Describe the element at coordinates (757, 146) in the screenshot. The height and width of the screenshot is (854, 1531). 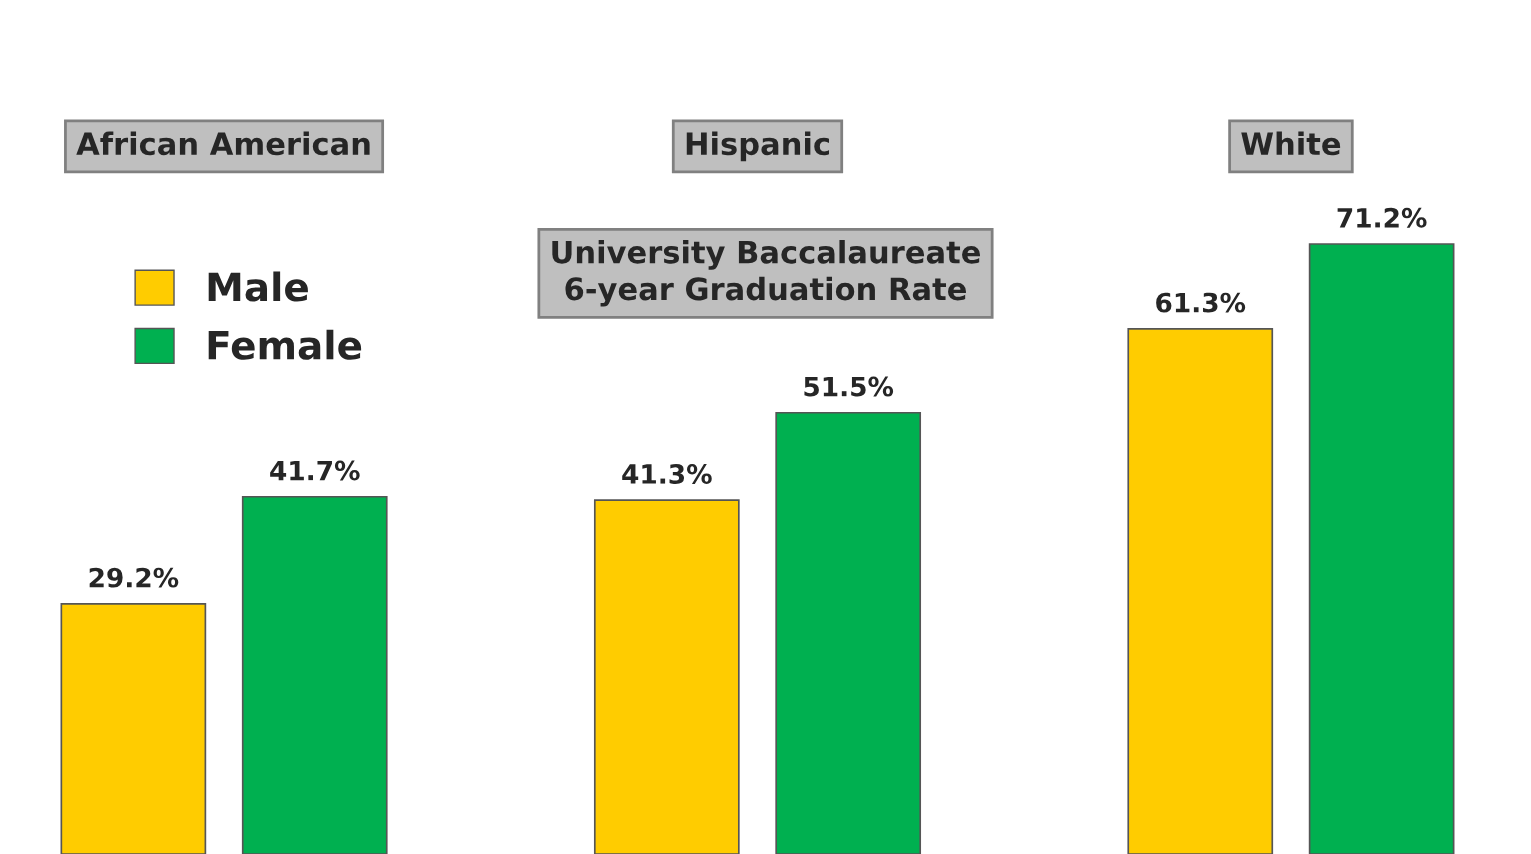
I see `x-tick-label: Hispanic` at that location.